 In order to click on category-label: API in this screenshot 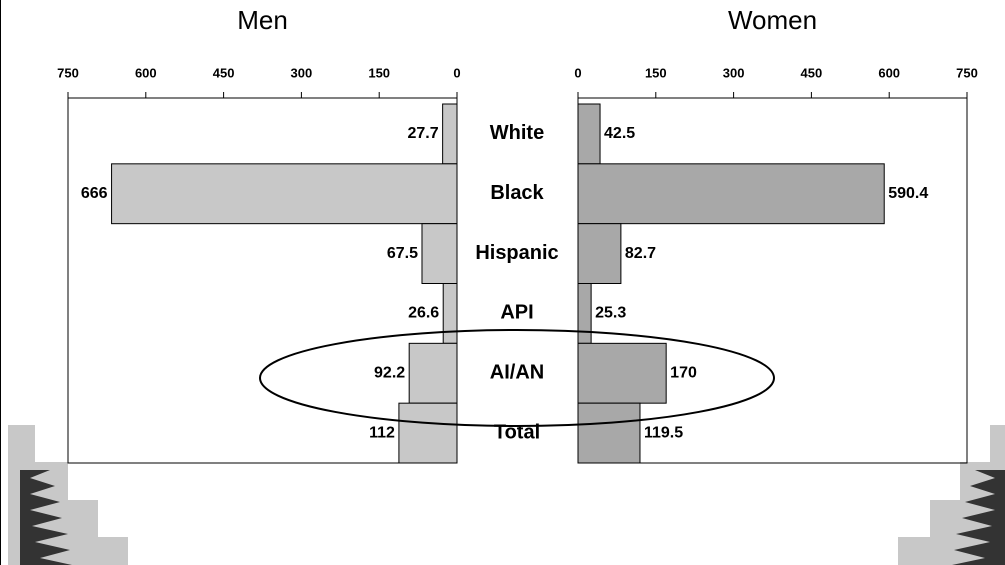, I will do `click(516, 313)`.